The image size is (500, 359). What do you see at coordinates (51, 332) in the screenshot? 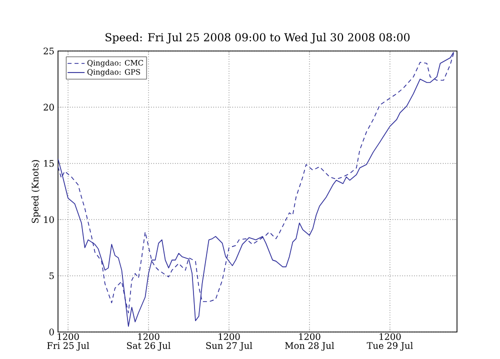
I see `y-tick-label: 0` at bounding box center [51, 332].